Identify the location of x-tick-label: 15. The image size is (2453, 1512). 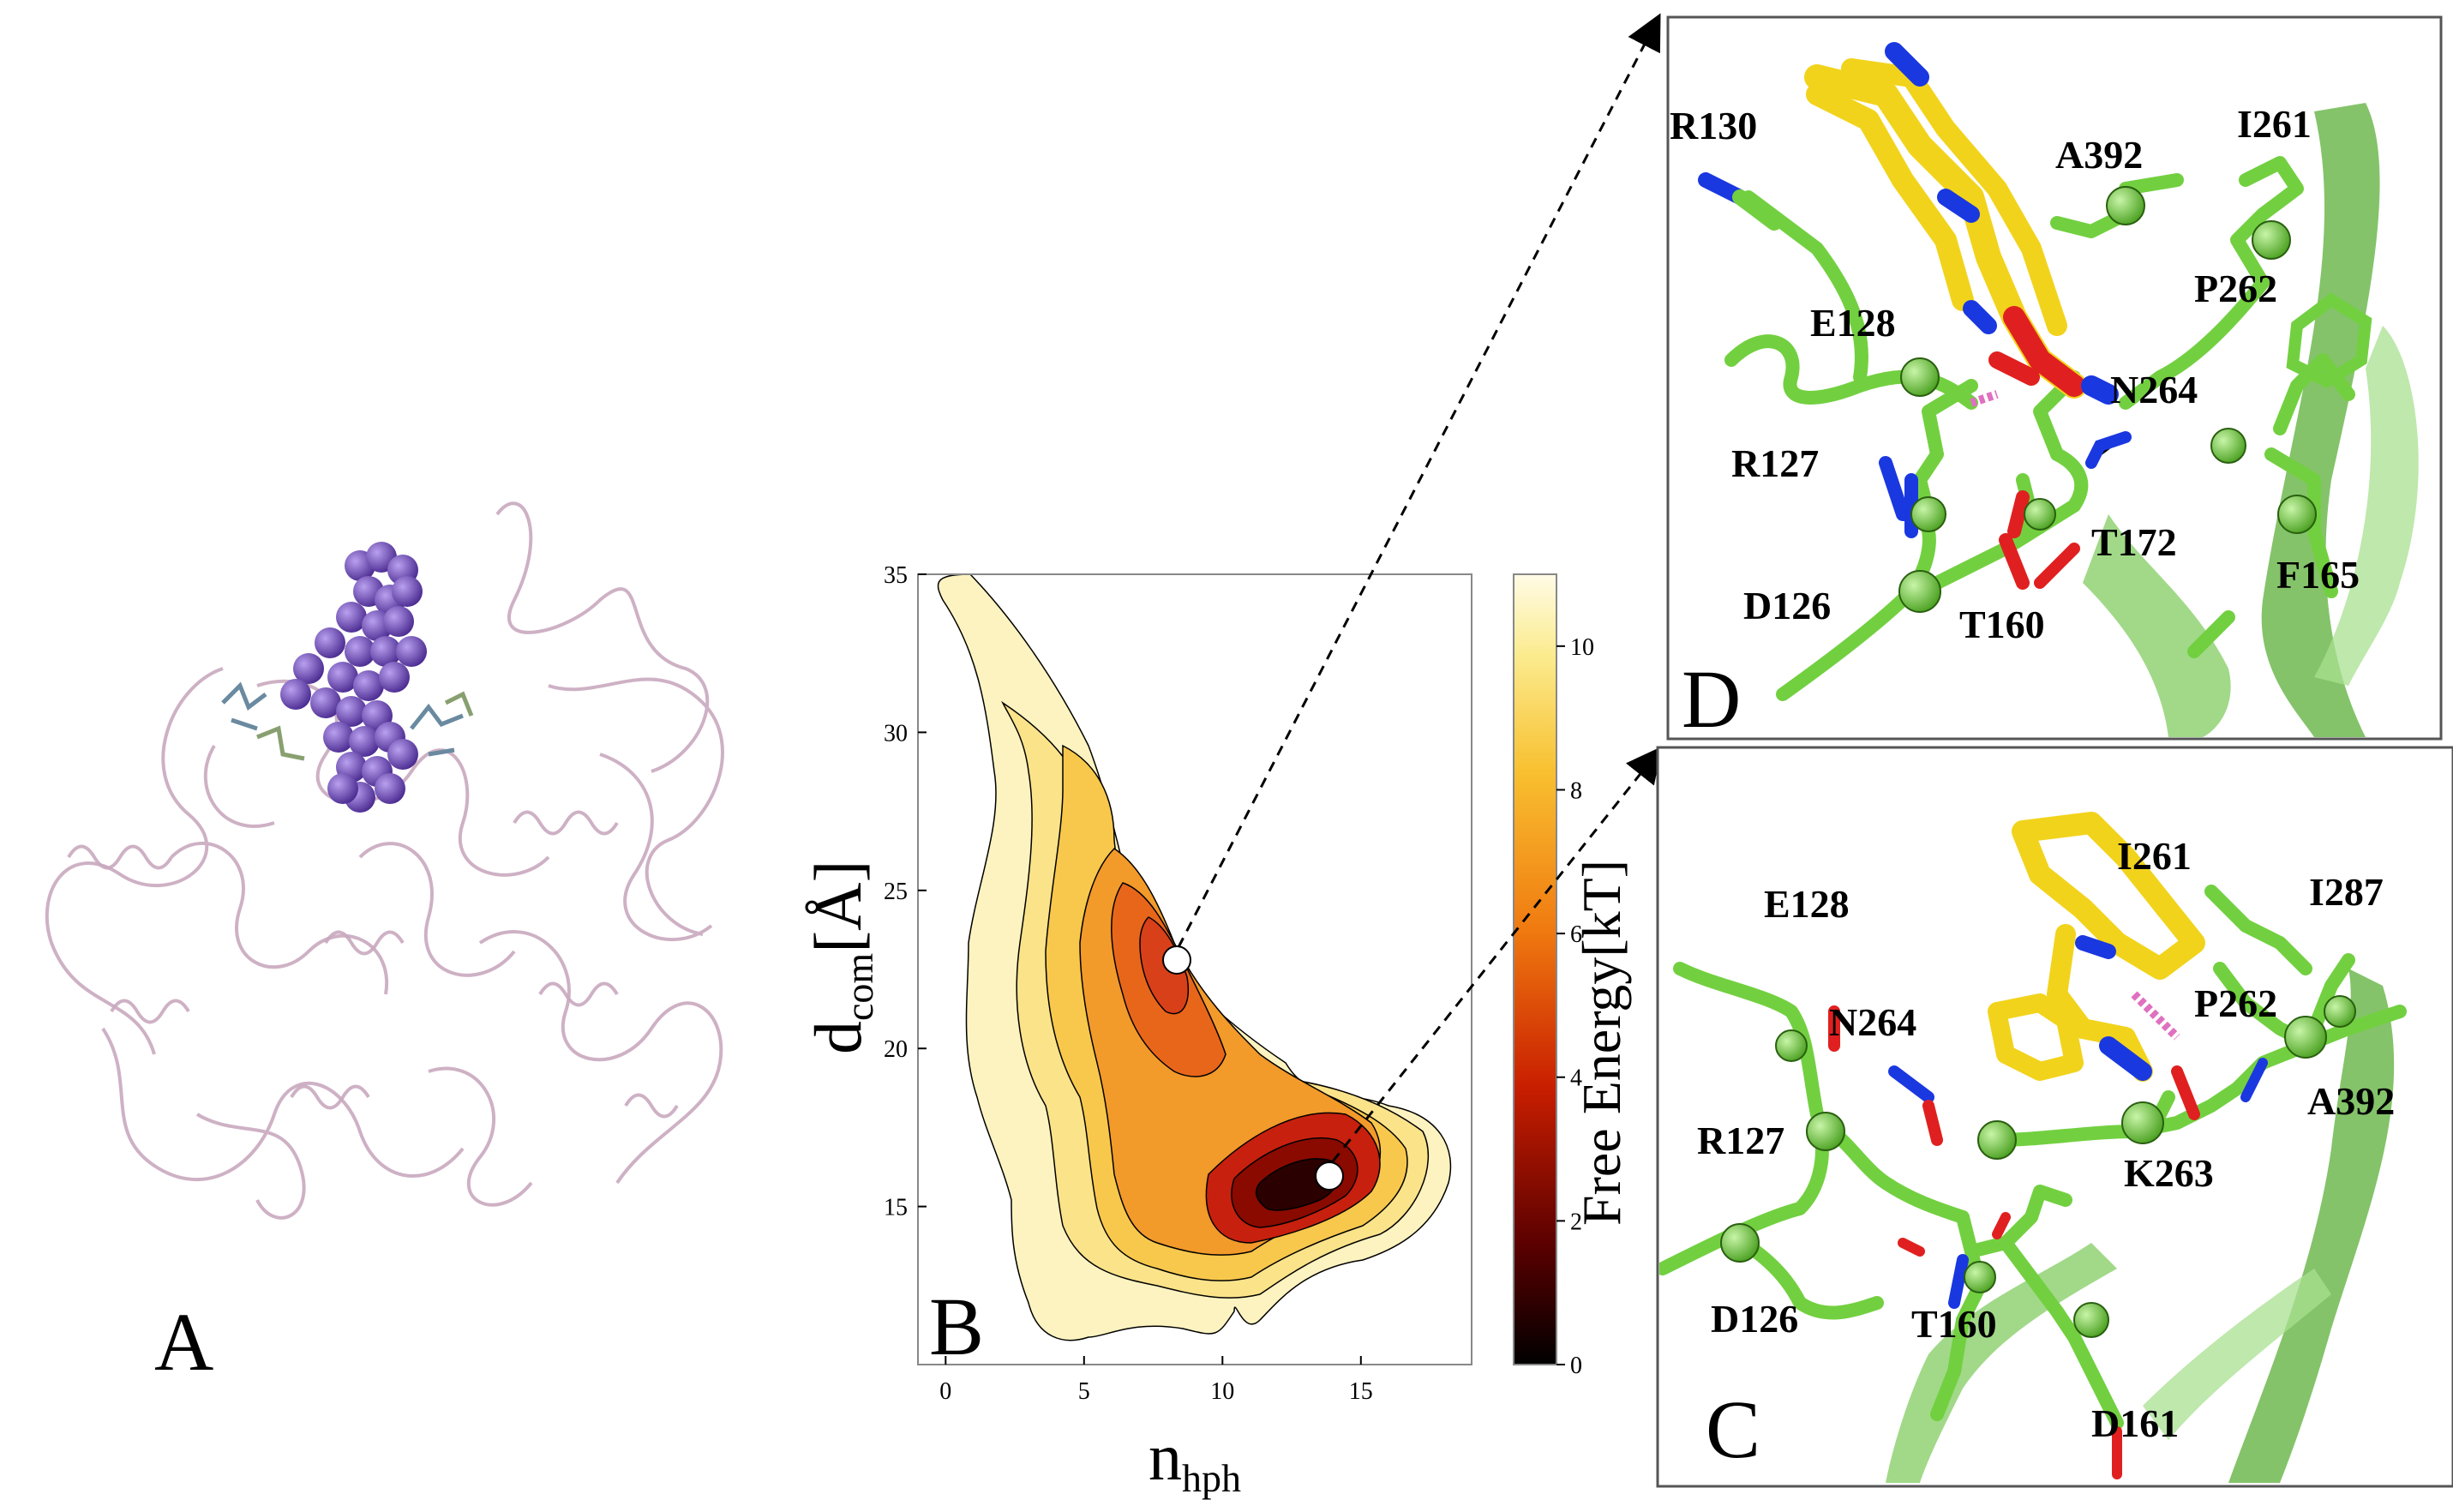
(1361, 1391).